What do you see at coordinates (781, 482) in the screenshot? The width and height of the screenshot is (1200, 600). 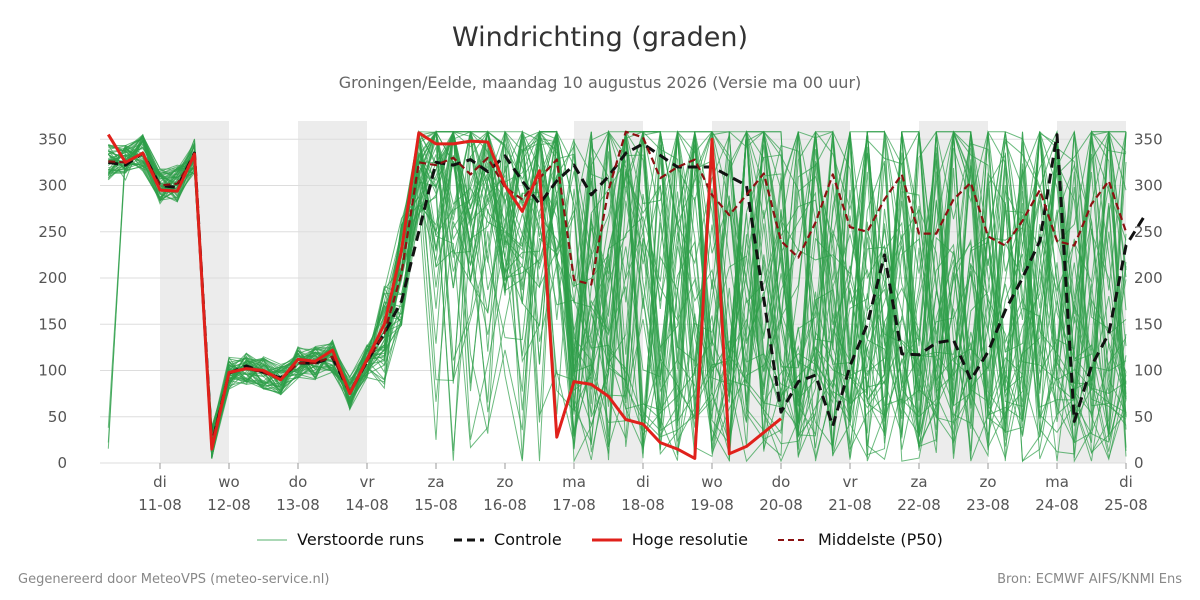 I see `x-tick-weekday-9: do` at bounding box center [781, 482].